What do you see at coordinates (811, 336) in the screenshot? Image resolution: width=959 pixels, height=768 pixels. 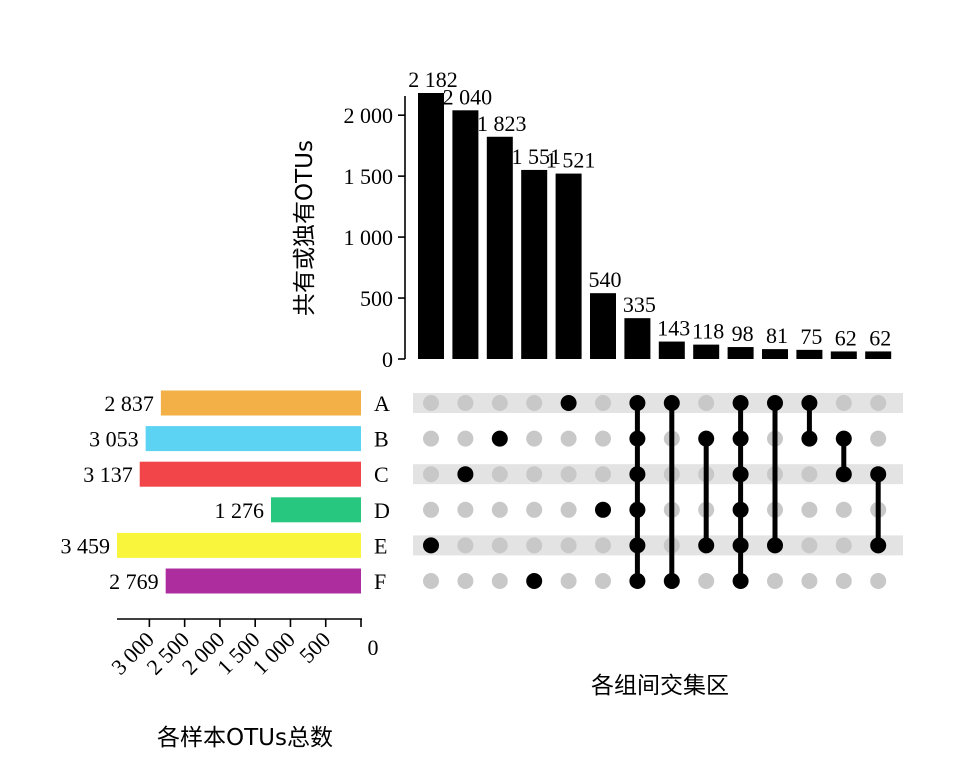 I see `intersection-bar-label-12: 75` at bounding box center [811, 336].